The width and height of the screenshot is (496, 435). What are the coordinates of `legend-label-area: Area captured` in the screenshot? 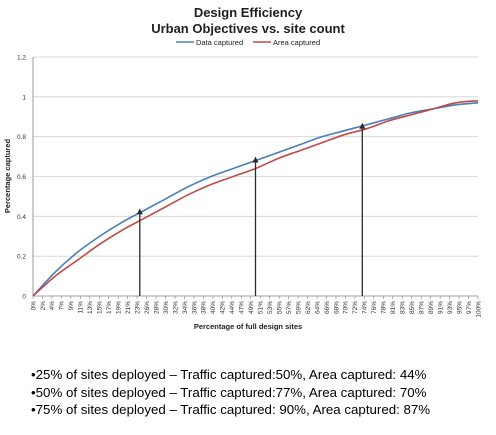 It's located at (296, 42).